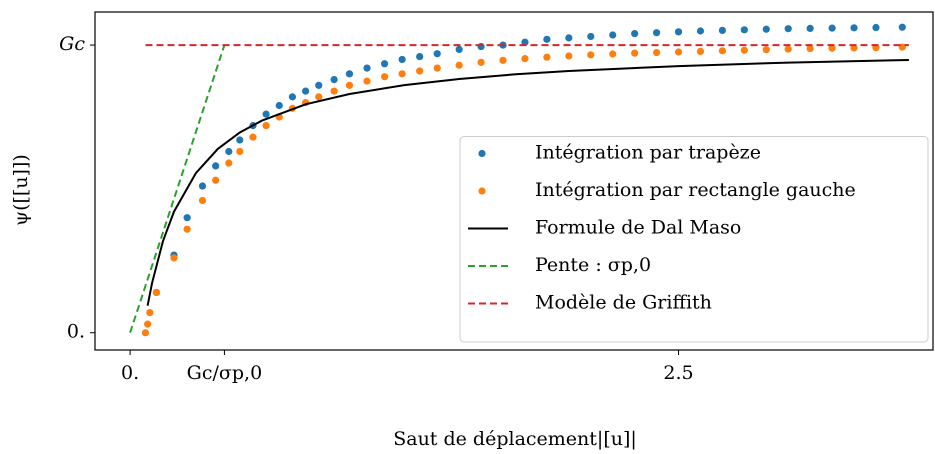 This screenshot has height=454, width=935. What do you see at coordinates (76, 332) in the screenshot?
I see `y-tick-label: 0.` at bounding box center [76, 332].